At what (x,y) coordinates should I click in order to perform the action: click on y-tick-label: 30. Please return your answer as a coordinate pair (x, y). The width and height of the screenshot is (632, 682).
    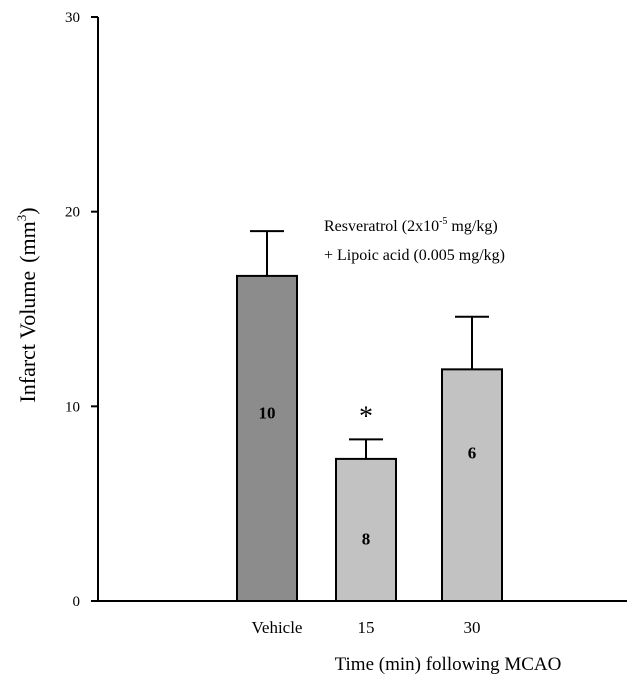
    Looking at the image, I should click on (72, 18).